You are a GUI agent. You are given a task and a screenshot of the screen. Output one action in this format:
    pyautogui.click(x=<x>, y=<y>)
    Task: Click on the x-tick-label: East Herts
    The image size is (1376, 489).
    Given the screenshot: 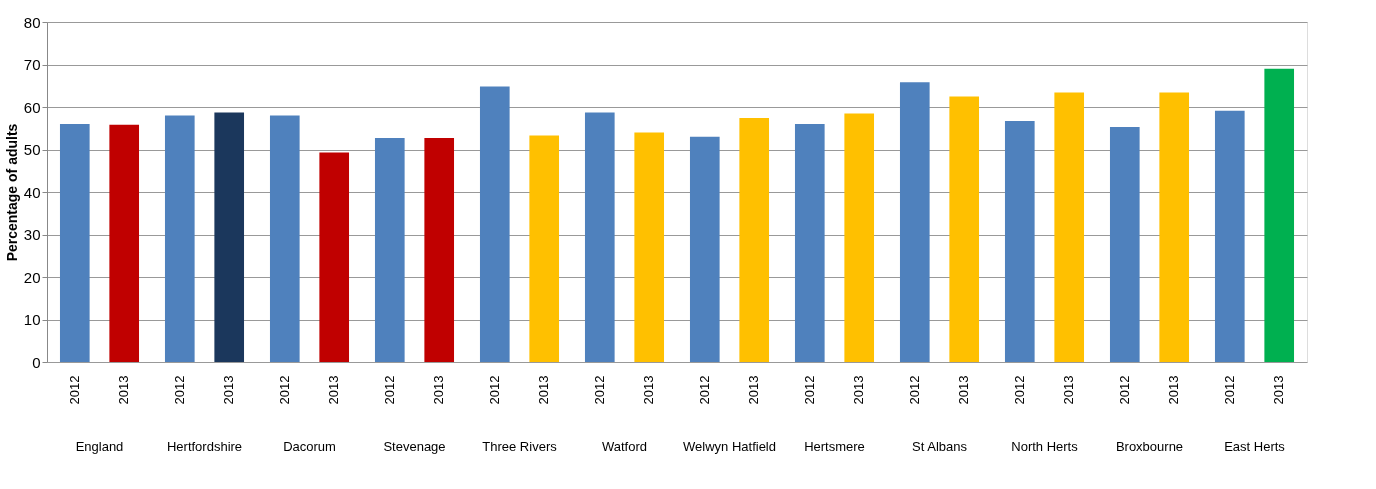 What is the action you would take?
    pyautogui.click(x=1255, y=446)
    